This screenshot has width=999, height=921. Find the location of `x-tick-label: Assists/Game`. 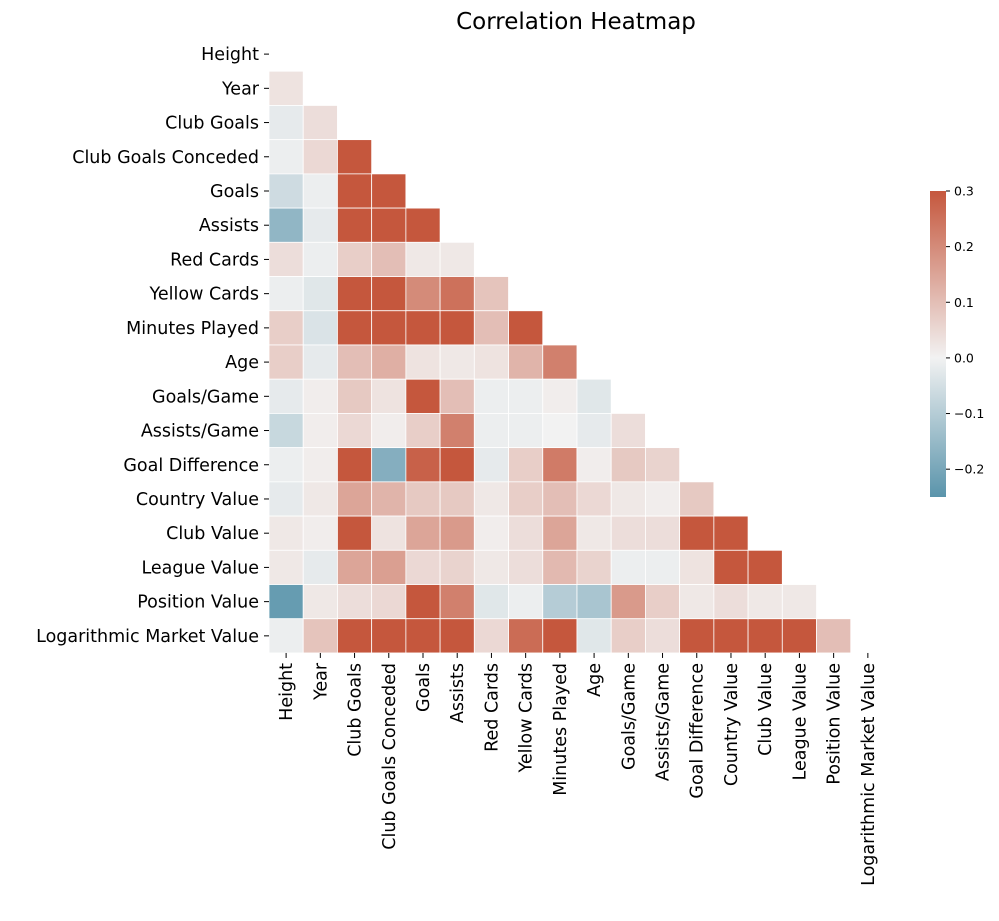

x-tick-label: Assists/Game is located at coordinates (664, 722).